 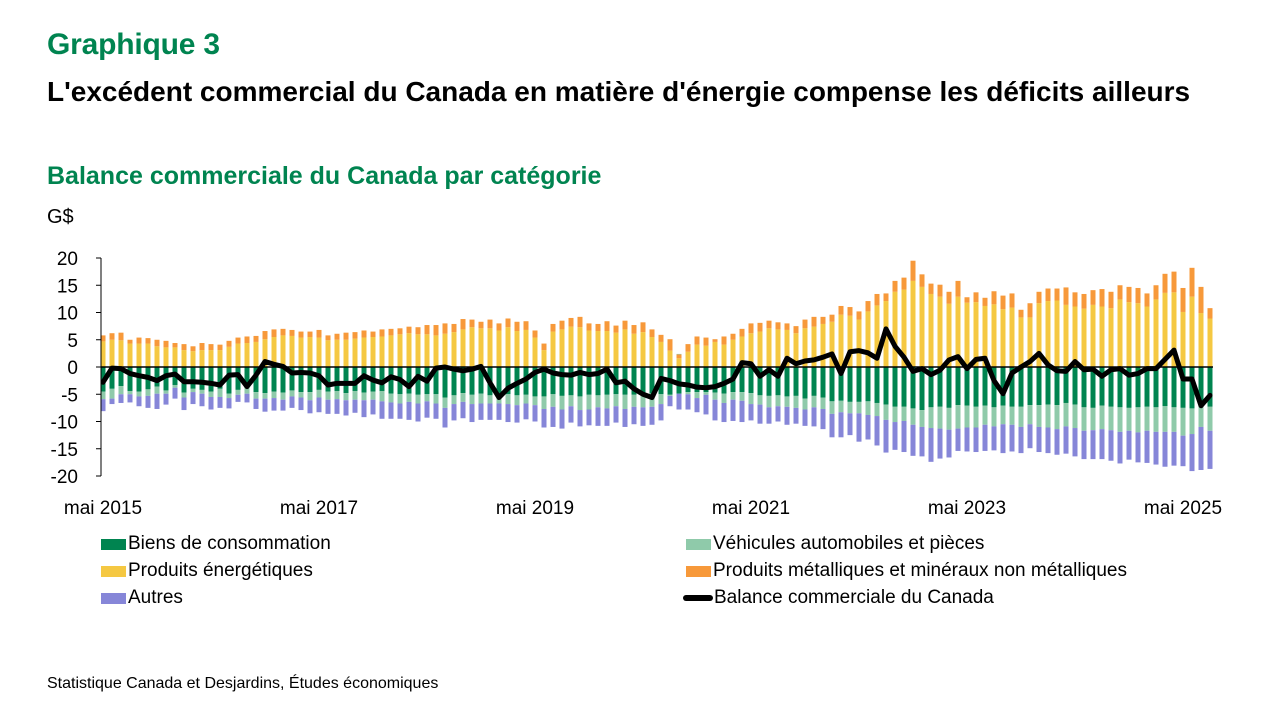 What do you see at coordinates (656, 367) in the screenshot?
I see `balance-line` at bounding box center [656, 367].